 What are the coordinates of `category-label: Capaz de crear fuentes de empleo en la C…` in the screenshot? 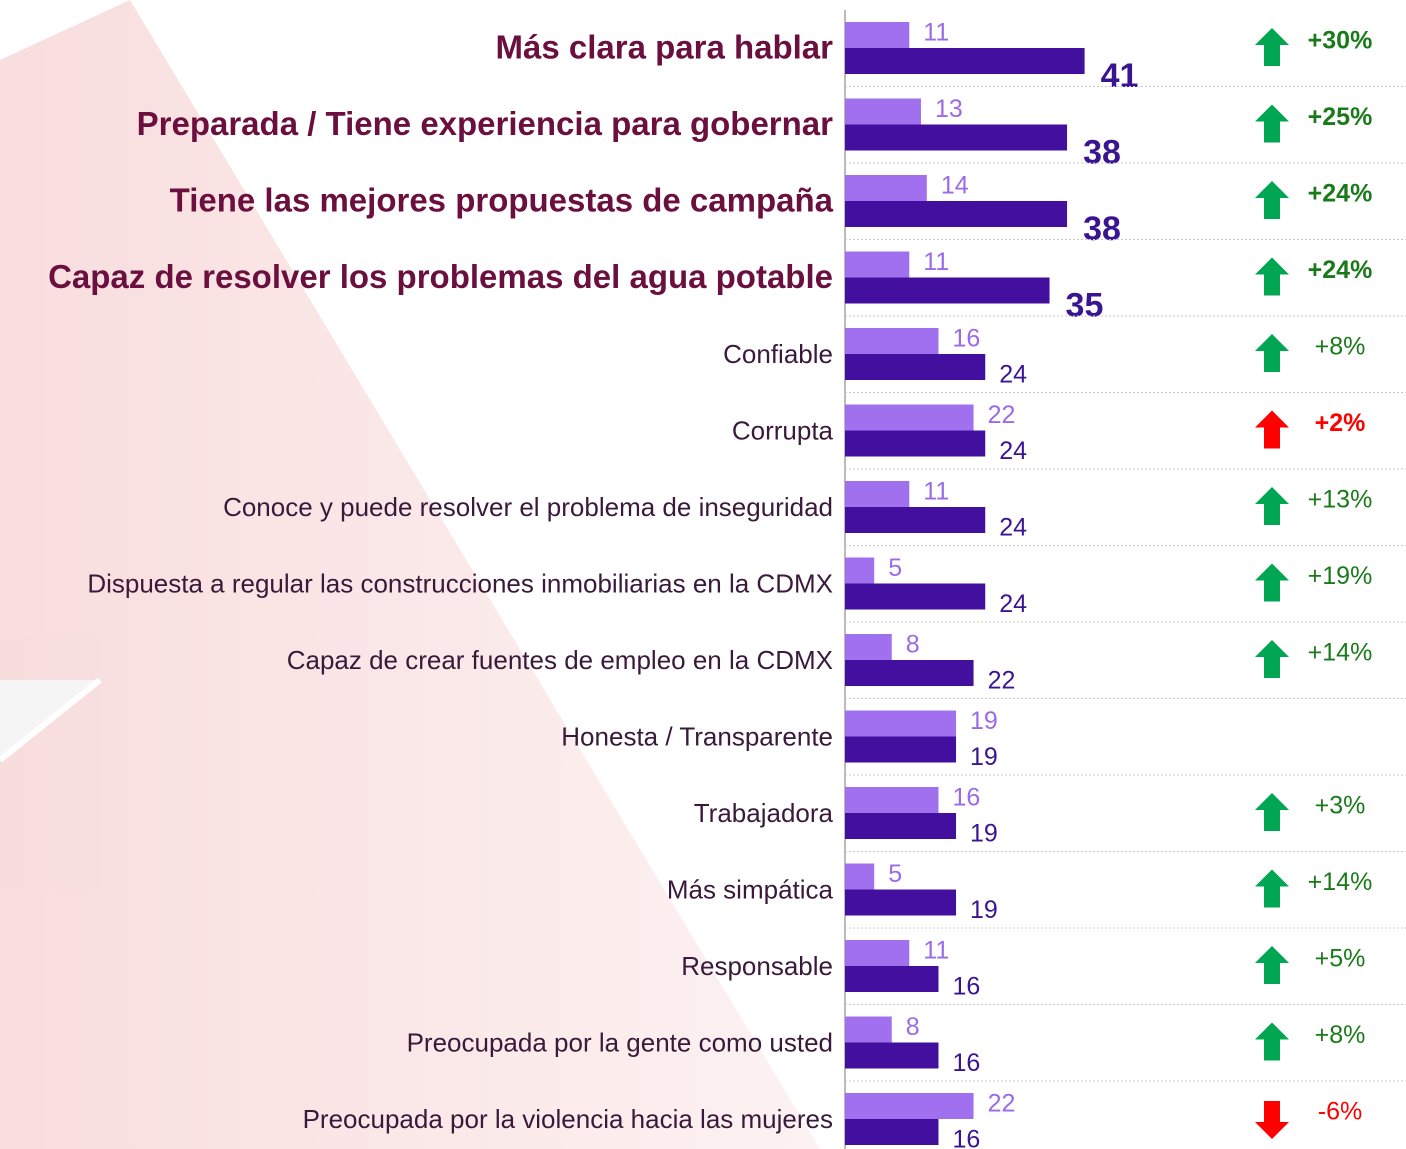 It's located at (560, 660).